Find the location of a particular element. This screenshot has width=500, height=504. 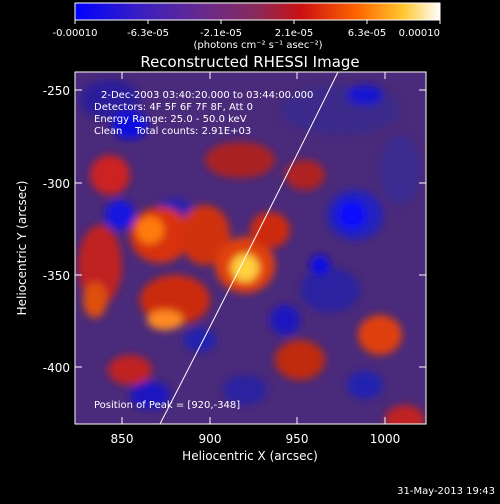

figure-title: Reconstructed RHESSI Image is located at coordinates (249, 62).